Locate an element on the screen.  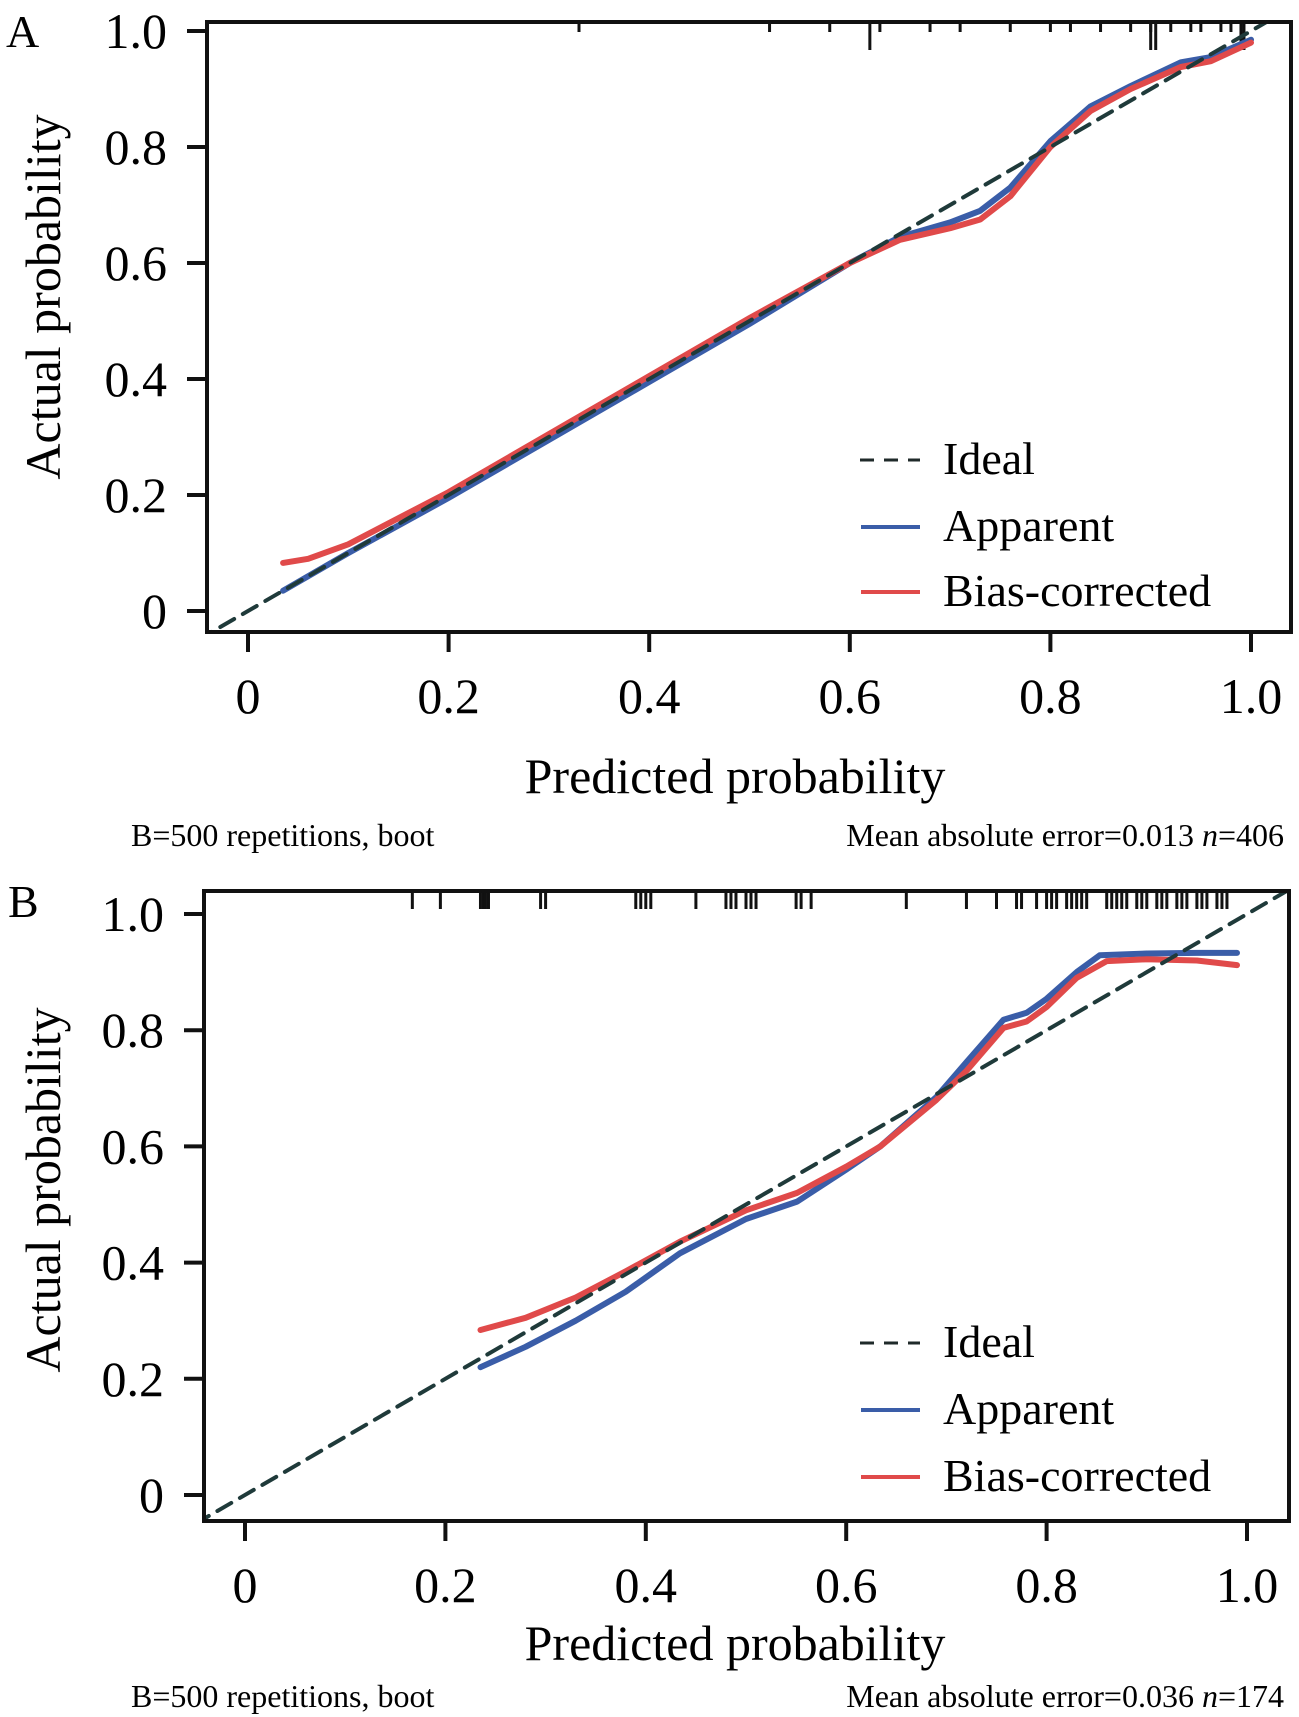
caption-right: Mean absolute error=0.036 n=174 is located at coordinates (1065, 1696).